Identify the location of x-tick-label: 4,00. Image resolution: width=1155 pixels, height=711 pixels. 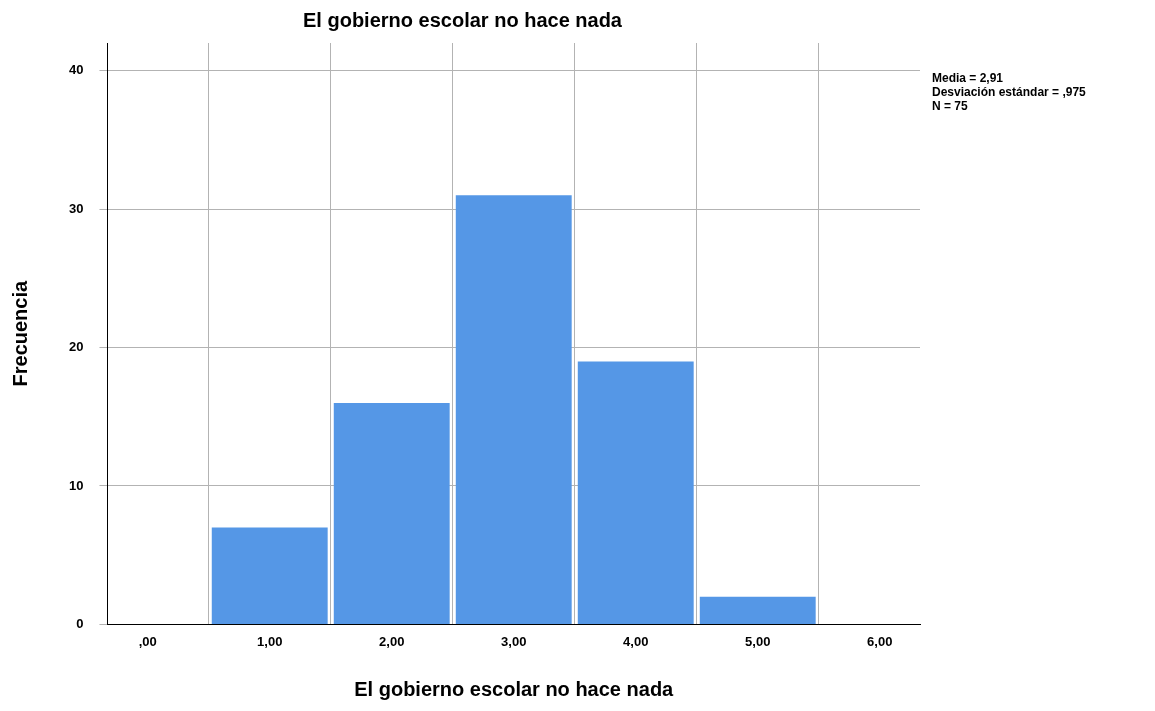
(636, 641).